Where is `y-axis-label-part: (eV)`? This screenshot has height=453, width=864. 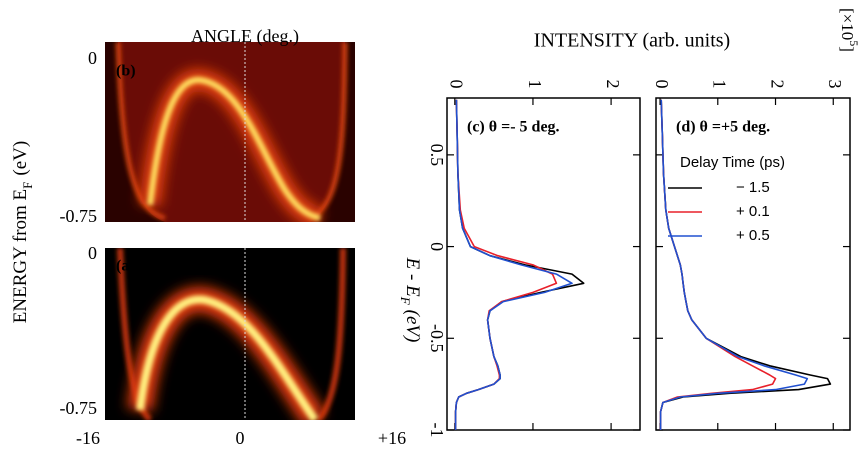
y-axis-label-part: (eV) is located at coordinates (20, 158).